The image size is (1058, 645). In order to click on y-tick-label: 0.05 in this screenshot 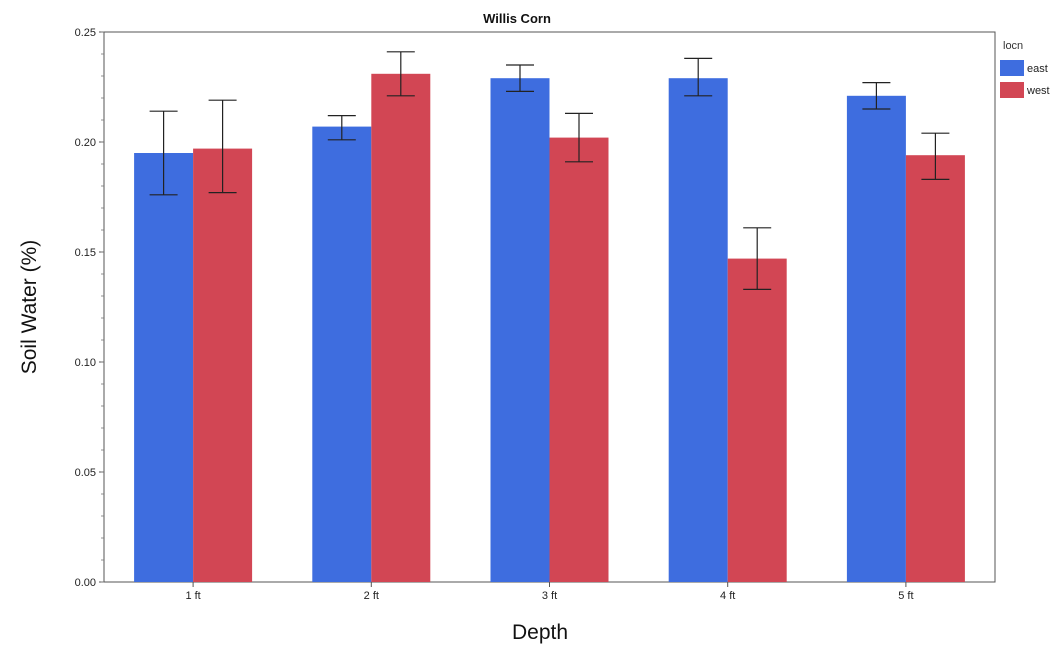, I will do `click(85, 473)`.